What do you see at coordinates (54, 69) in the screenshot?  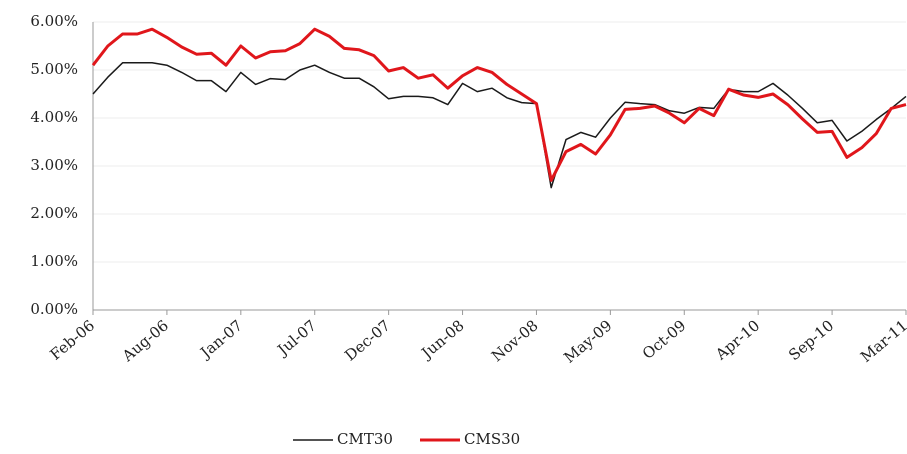 I see `y-tick-label: 5.00%` at bounding box center [54, 69].